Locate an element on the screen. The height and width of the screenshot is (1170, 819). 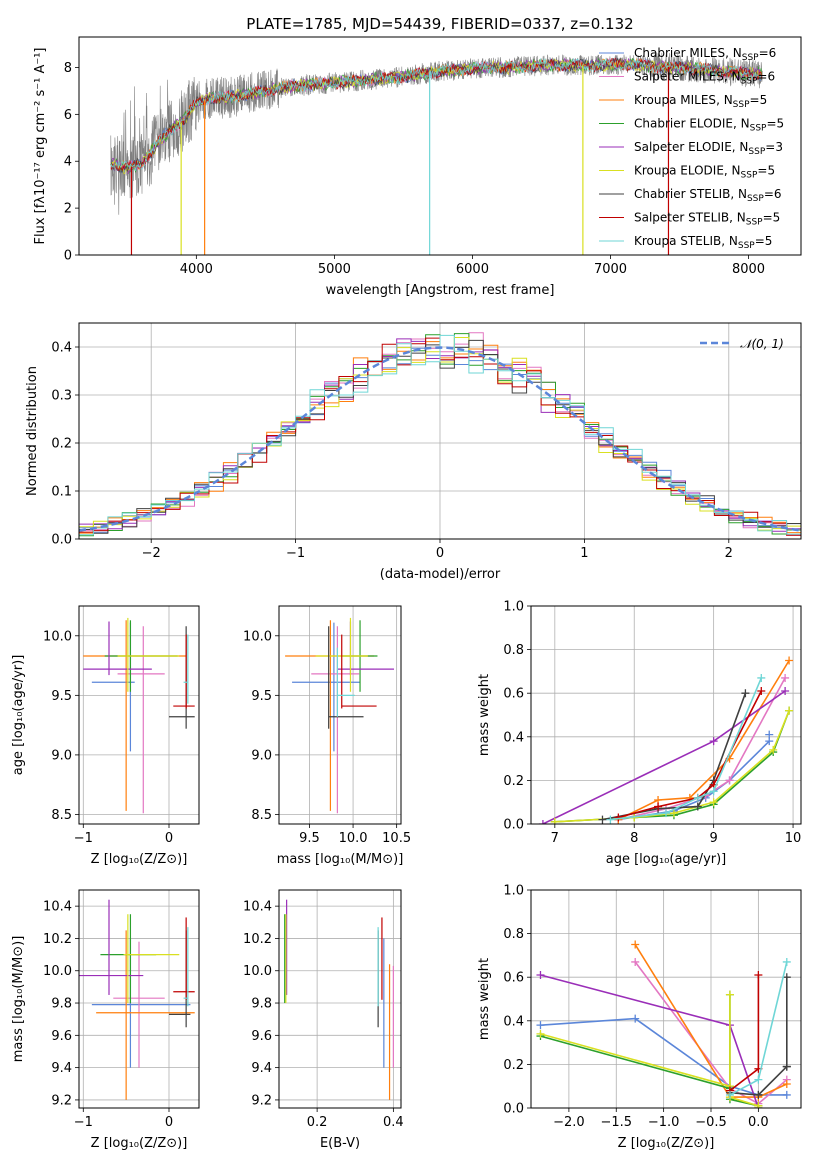
plot-area-mass-weight-vs-Z is located at coordinates (663, 1024).